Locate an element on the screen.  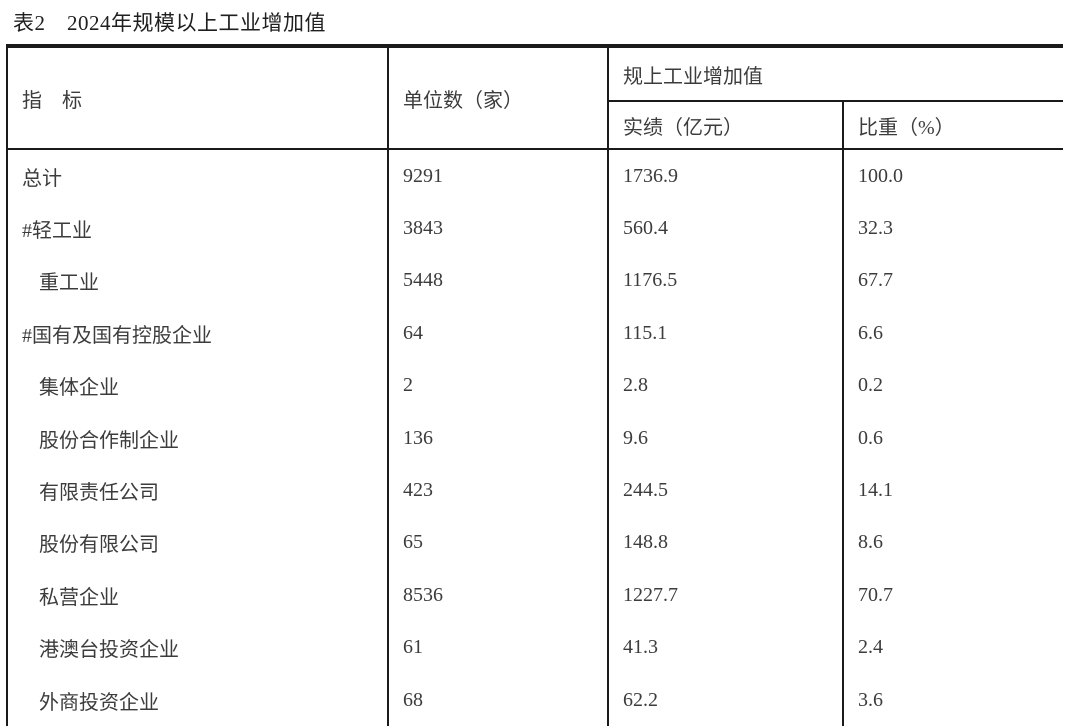
table-header: 指 标 单位数（家） 规上工业增加值 实绩（亿元） 比重（%） is located at coordinates (535, 98).